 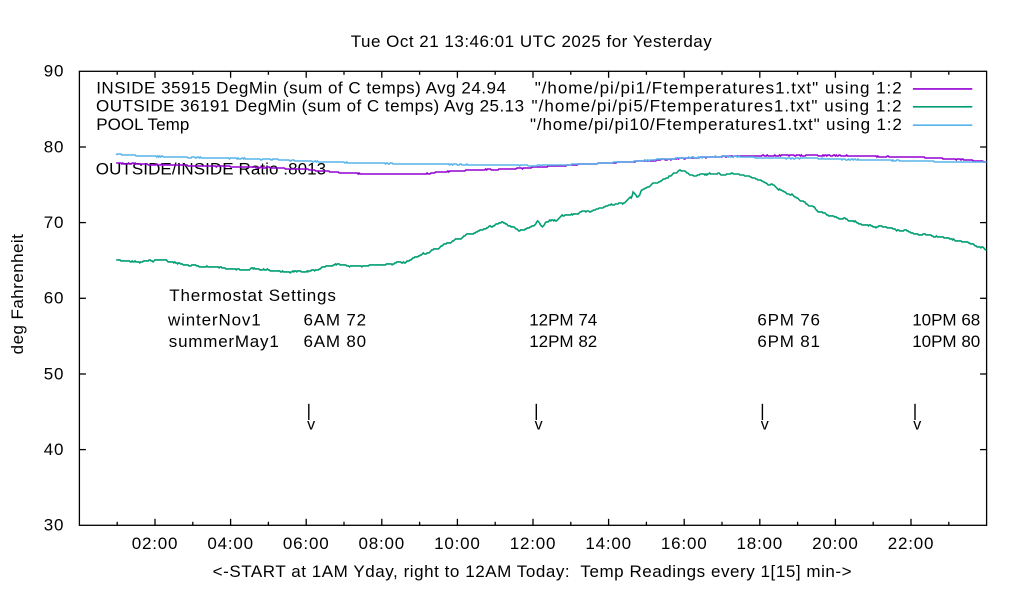 What do you see at coordinates (788, 320) in the screenshot?
I see `svg-text: 6PM 76` at bounding box center [788, 320].